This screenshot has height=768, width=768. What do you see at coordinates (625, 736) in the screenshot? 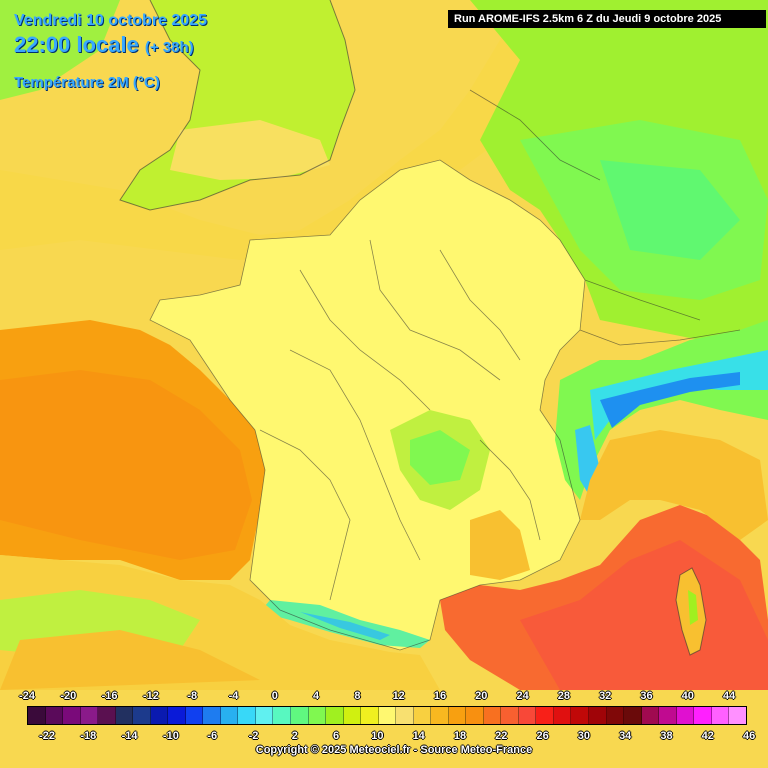
I see `legend-tick-label: 34` at bounding box center [625, 736].